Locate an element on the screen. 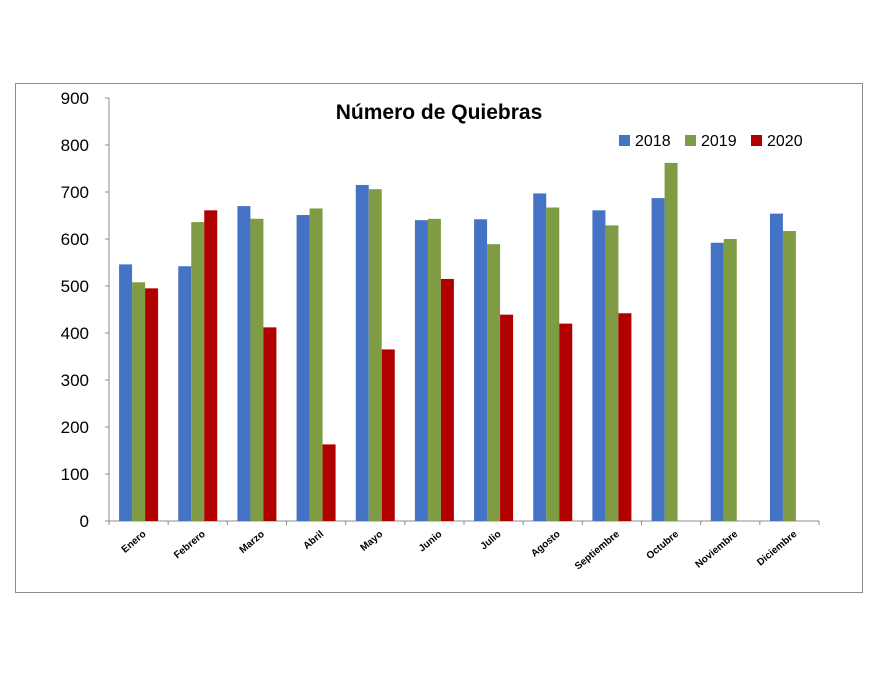 The width and height of the screenshot is (880, 680). bar-2019-septiembre is located at coordinates (612, 373).